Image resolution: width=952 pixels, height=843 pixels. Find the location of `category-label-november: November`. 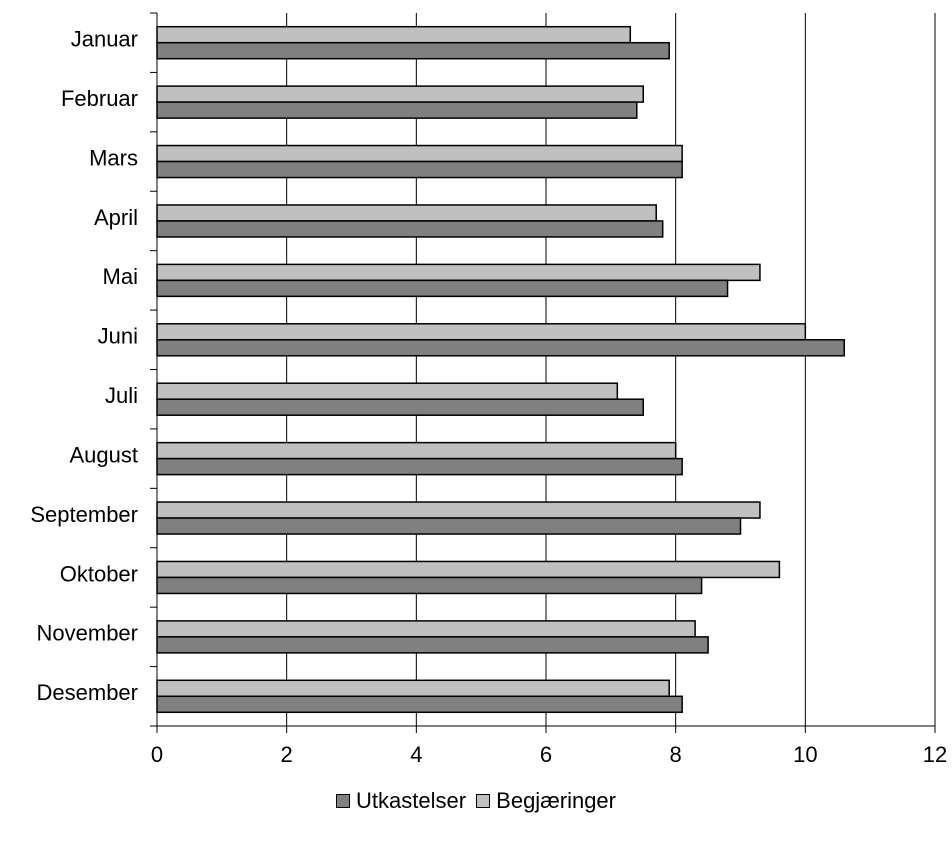

category-label-november: November is located at coordinates (87, 633).